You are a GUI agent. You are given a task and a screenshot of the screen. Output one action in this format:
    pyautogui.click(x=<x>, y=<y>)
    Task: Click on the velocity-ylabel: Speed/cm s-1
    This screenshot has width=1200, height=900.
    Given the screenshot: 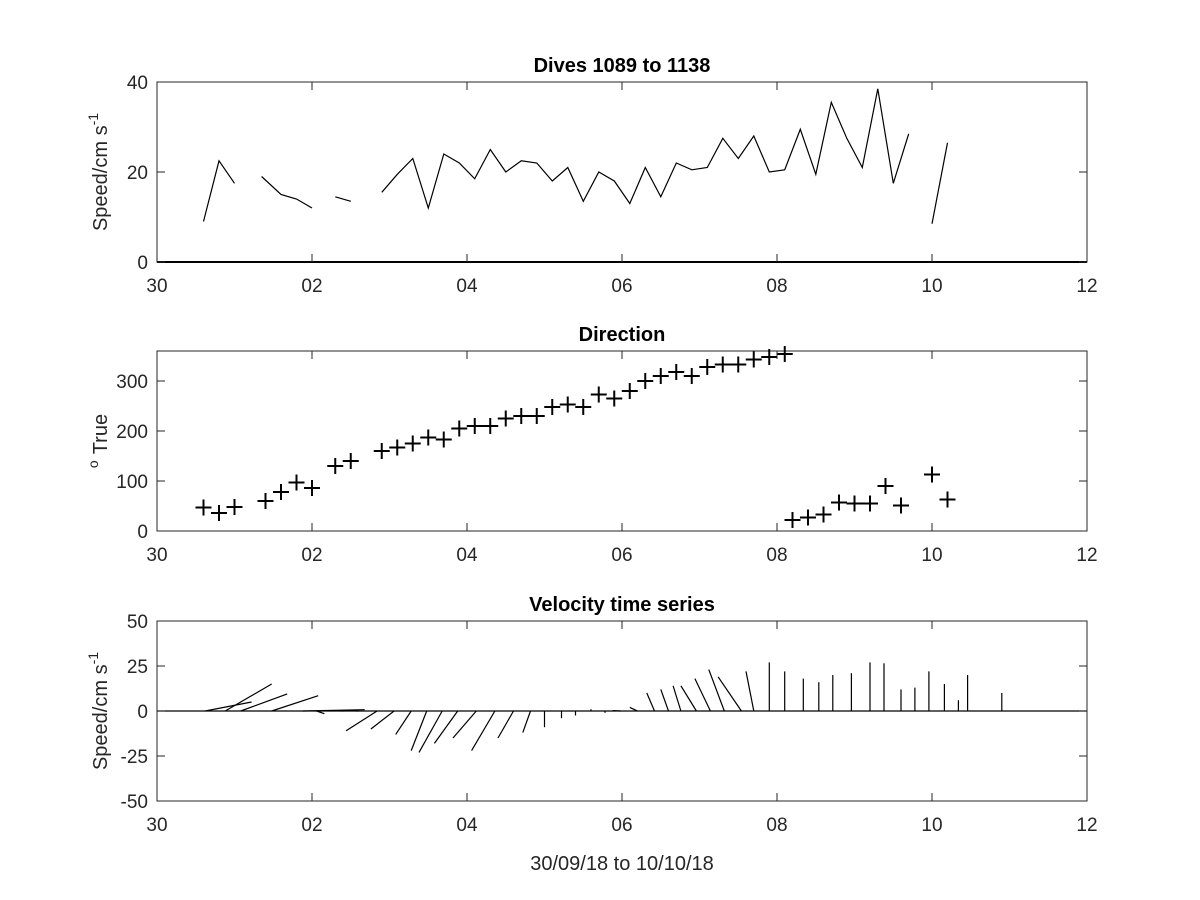 What is the action you would take?
    pyautogui.click(x=98, y=711)
    